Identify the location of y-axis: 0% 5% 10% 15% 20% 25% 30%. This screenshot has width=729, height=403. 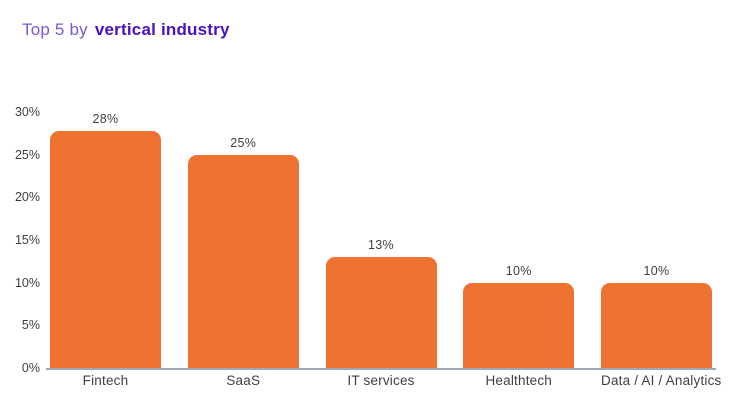
(20, 240).